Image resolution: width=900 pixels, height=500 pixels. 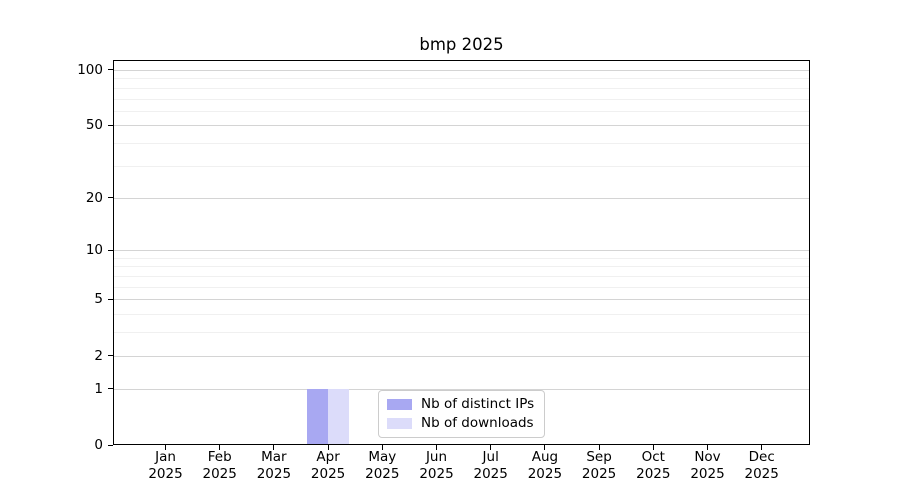 I want to click on y-tick-label: 2, so click(x=98, y=355).